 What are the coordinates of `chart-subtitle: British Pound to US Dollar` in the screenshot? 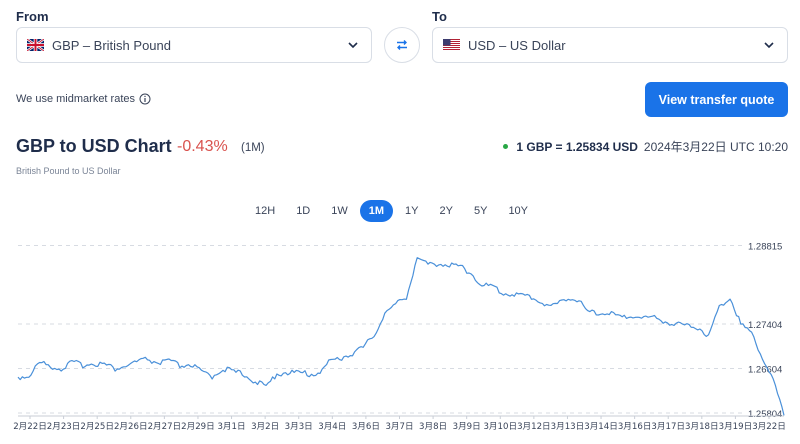 It's located at (68, 171).